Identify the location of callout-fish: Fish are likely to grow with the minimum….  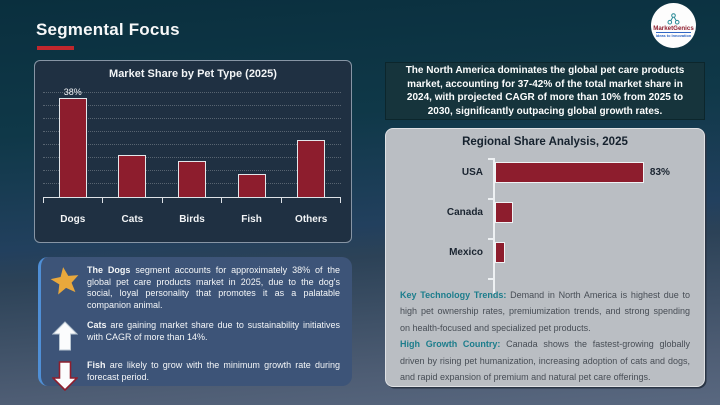
(191, 375).